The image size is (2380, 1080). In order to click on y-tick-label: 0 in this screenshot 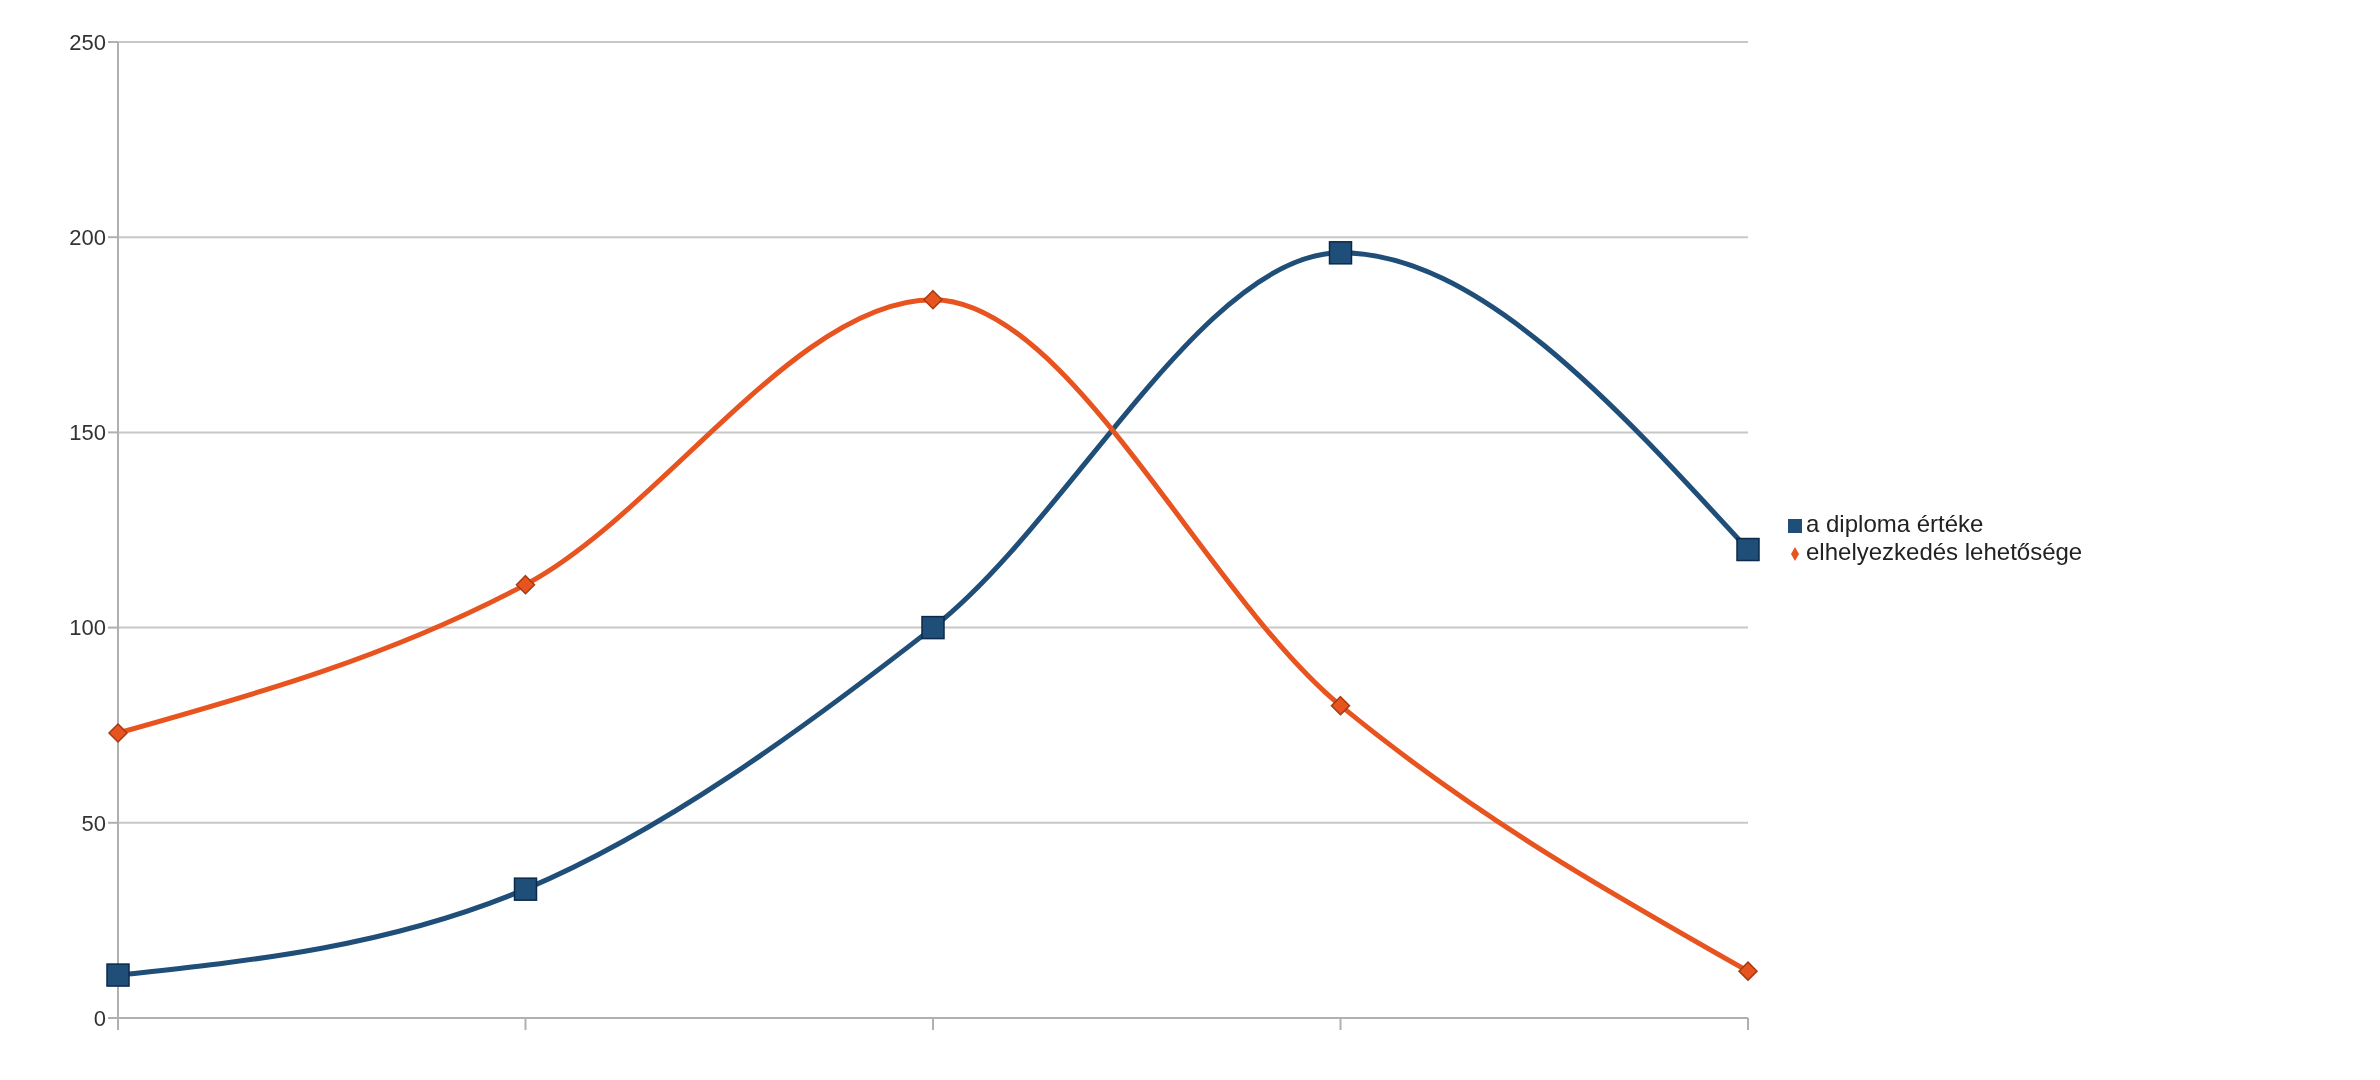, I will do `click(99, 1018)`.